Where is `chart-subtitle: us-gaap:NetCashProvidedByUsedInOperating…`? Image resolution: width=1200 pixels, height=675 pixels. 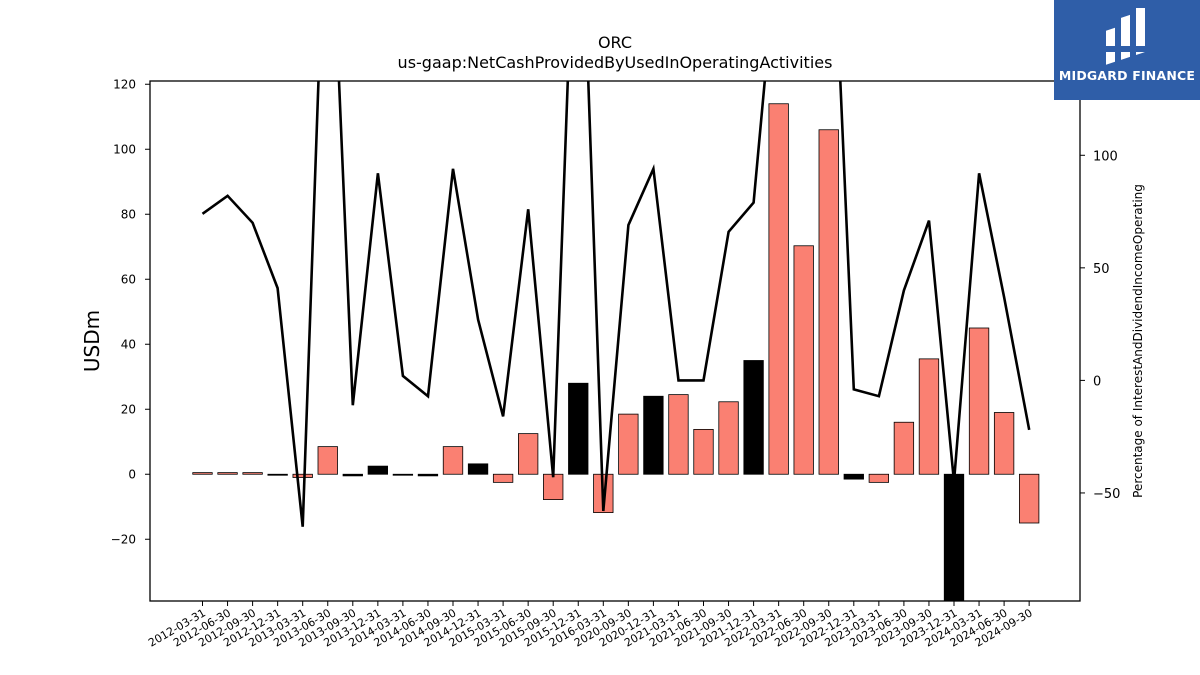
chart-subtitle: us-gaap:NetCashProvidedByUsedInOperating… is located at coordinates (615, 62).